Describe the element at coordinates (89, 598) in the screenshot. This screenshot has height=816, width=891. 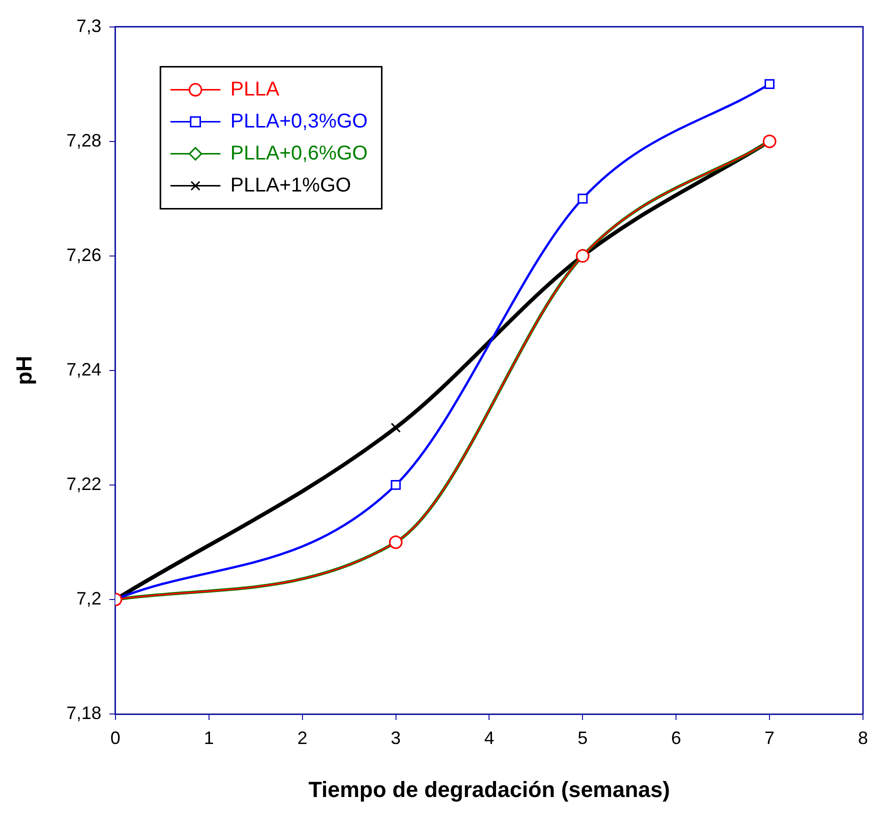
I see `y-tick-label: 7,2` at that location.